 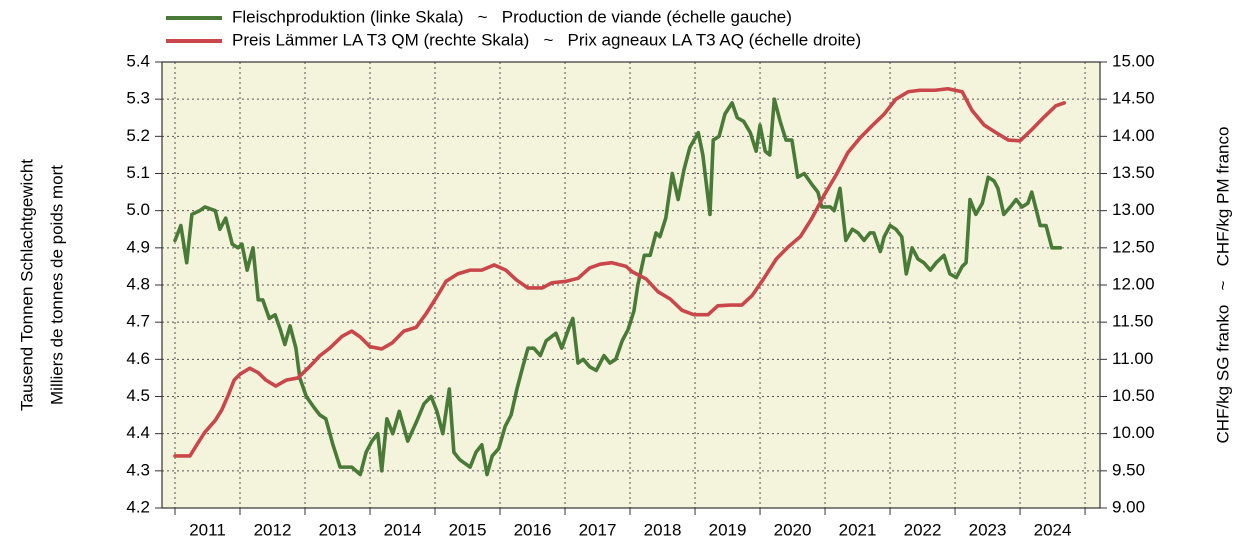 I want to click on y-tick-label: 5.1, so click(x=138, y=172).